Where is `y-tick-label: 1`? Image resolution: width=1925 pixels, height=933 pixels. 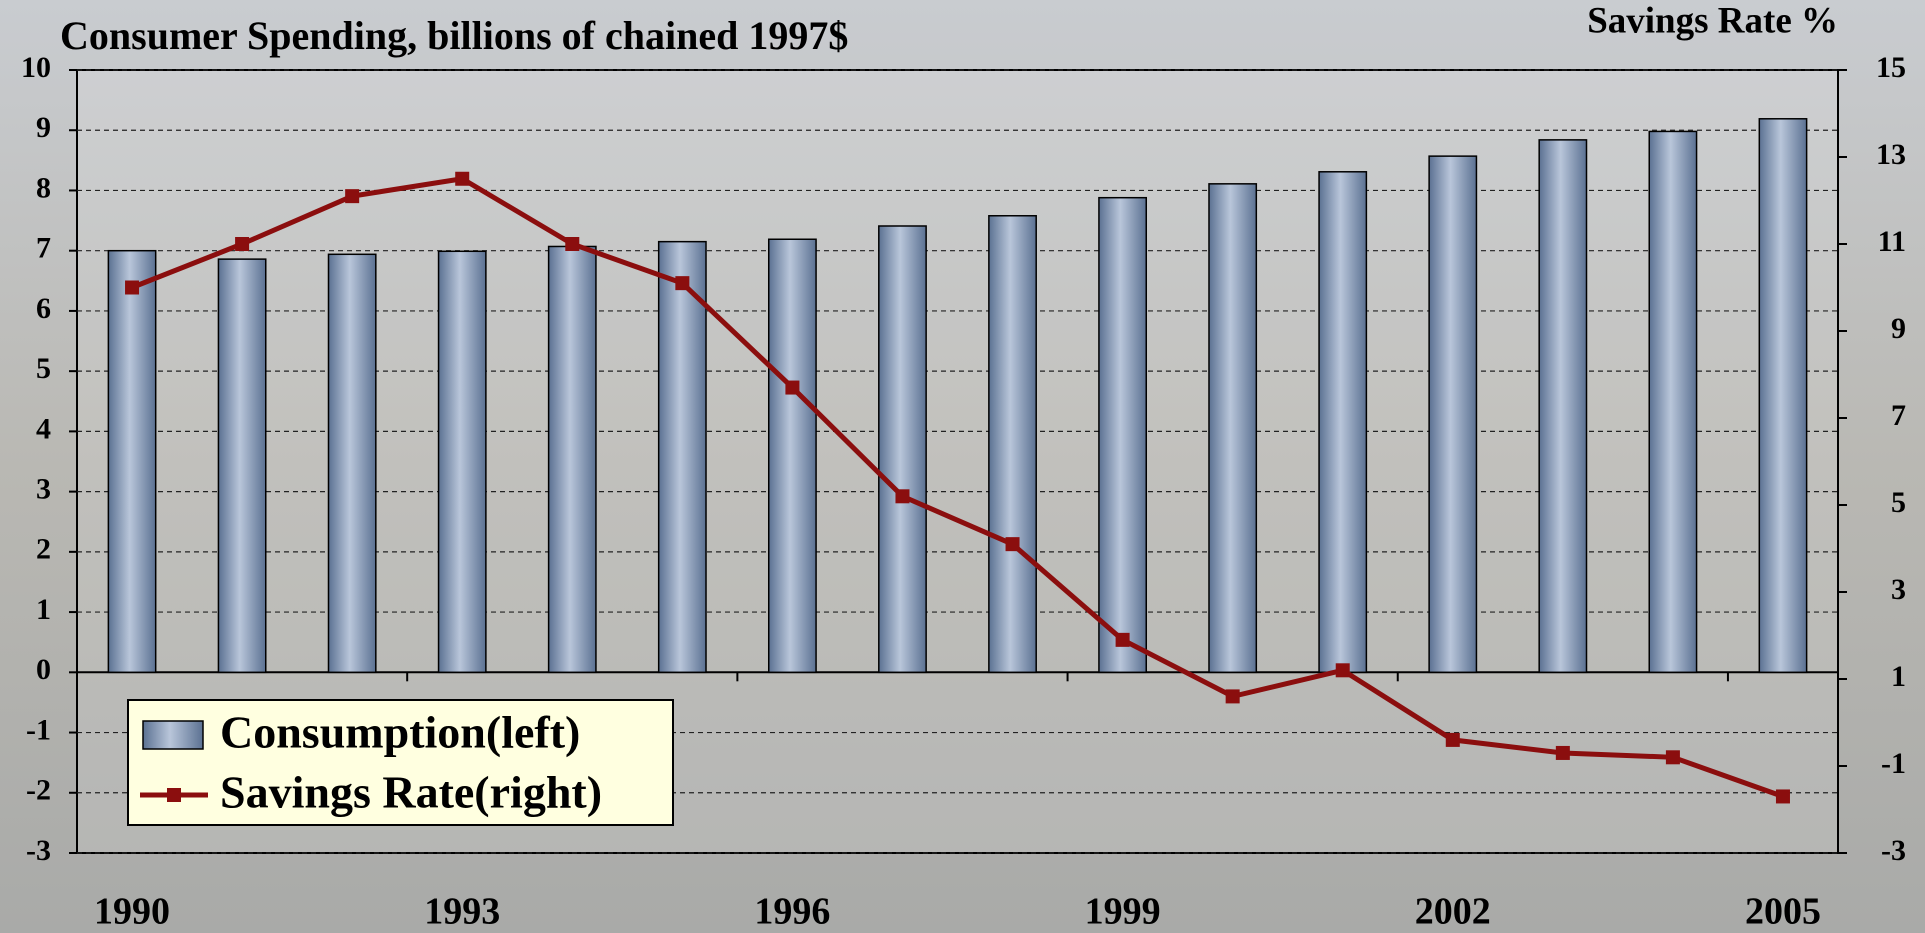
y-tick-label: 1 is located at coordinates (43, 609).